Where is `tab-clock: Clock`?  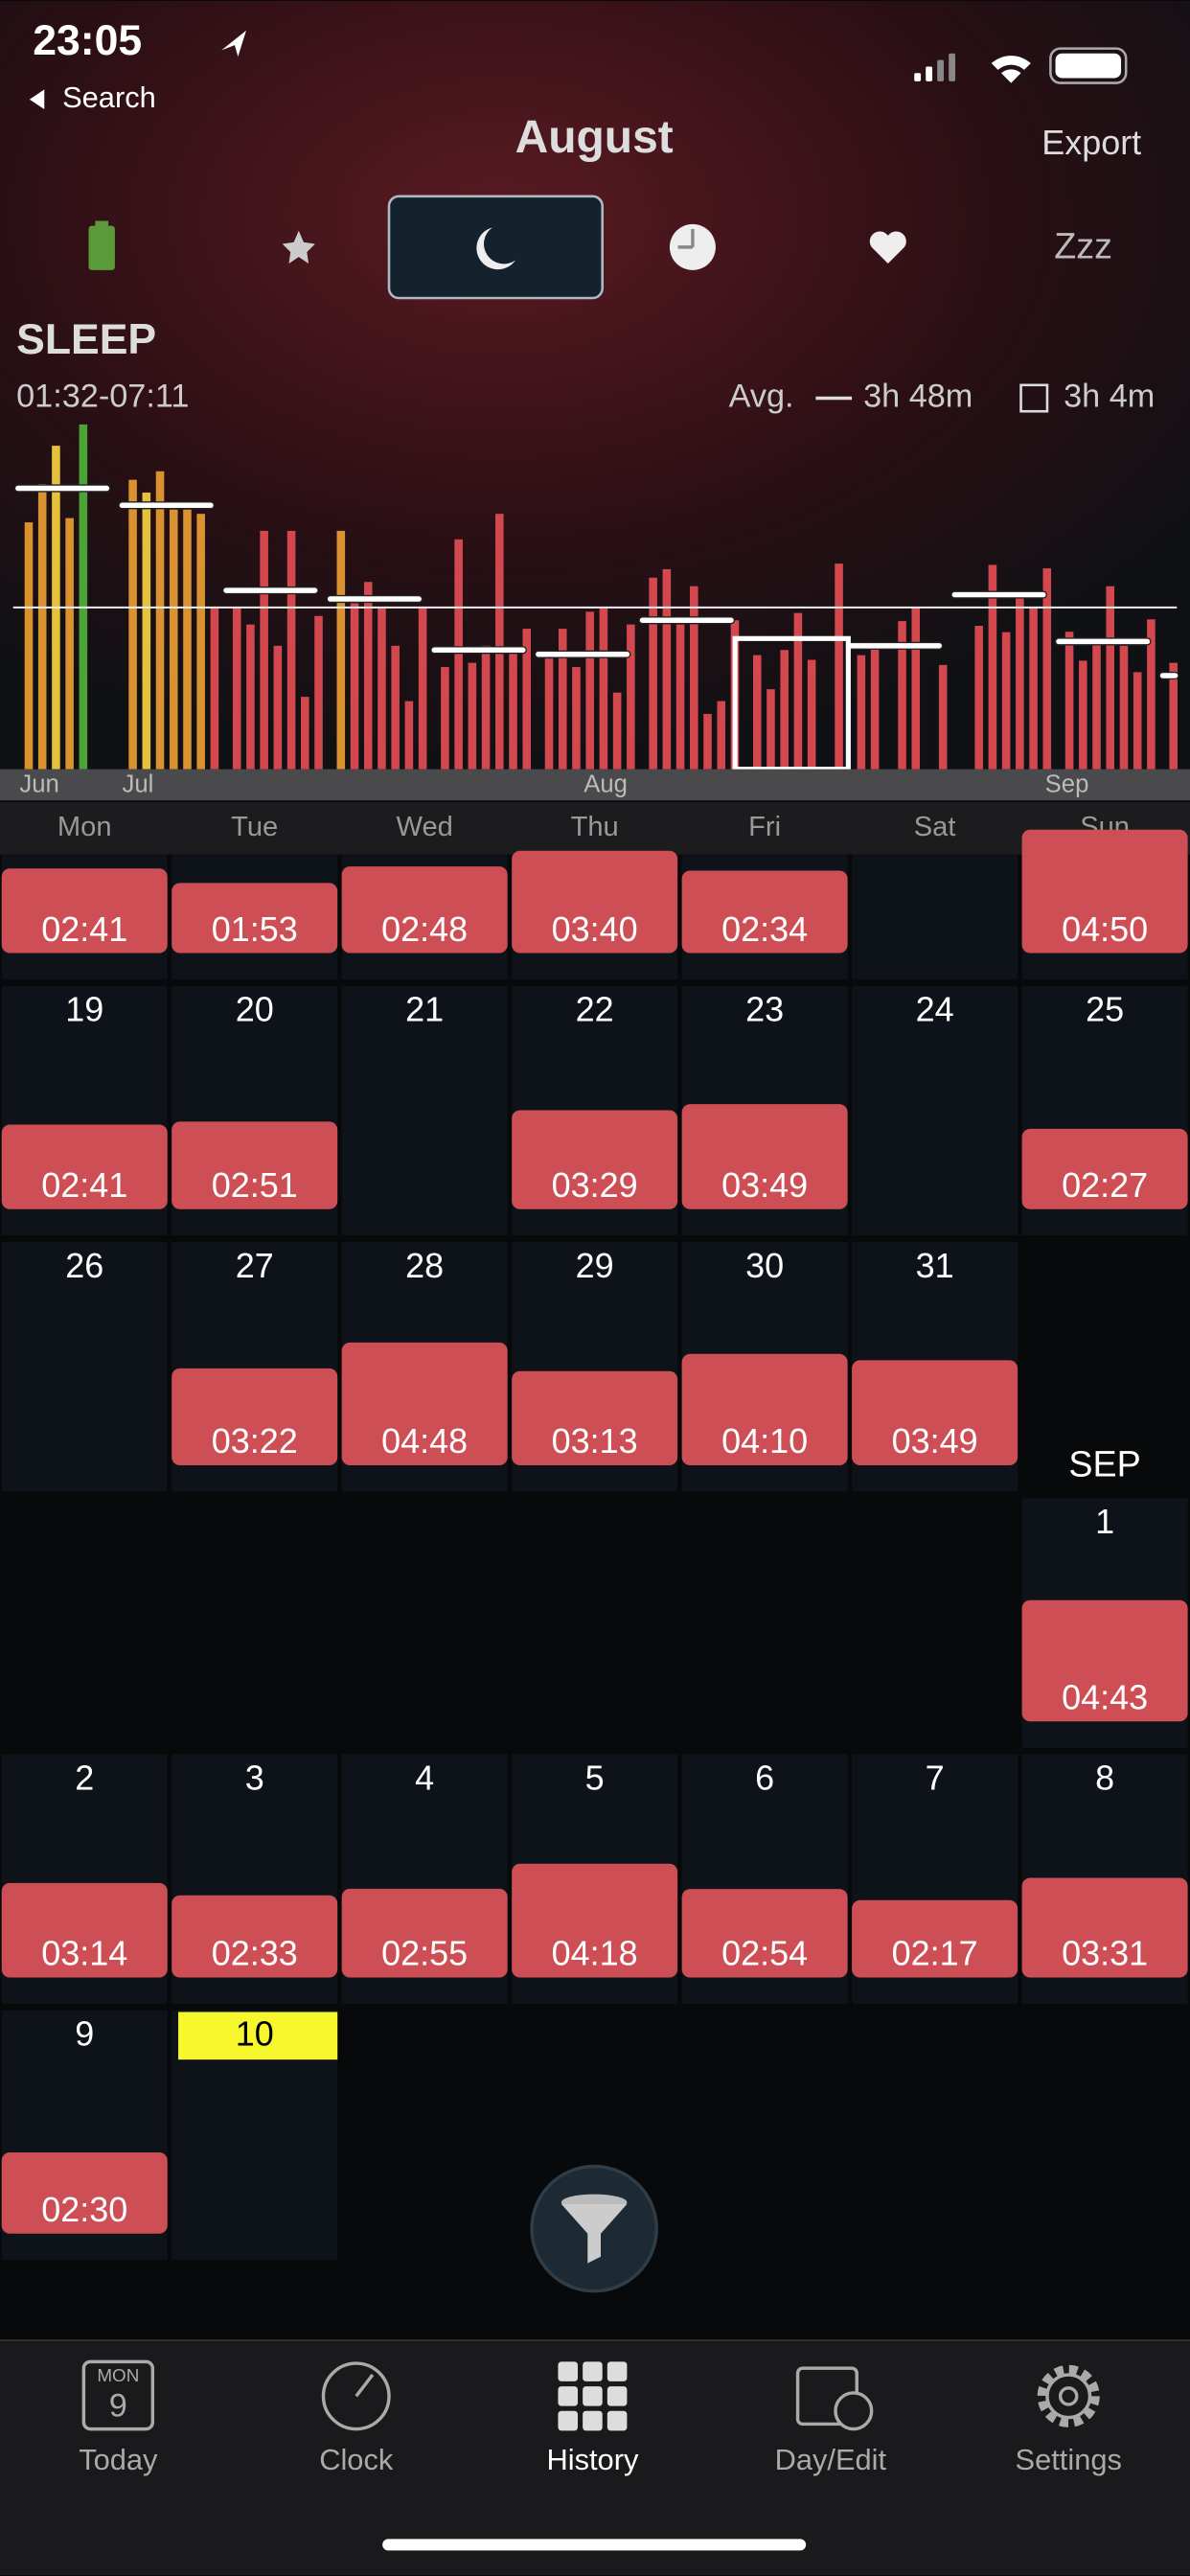 tab-clock: Clock is located at coordinates (357, 2418).